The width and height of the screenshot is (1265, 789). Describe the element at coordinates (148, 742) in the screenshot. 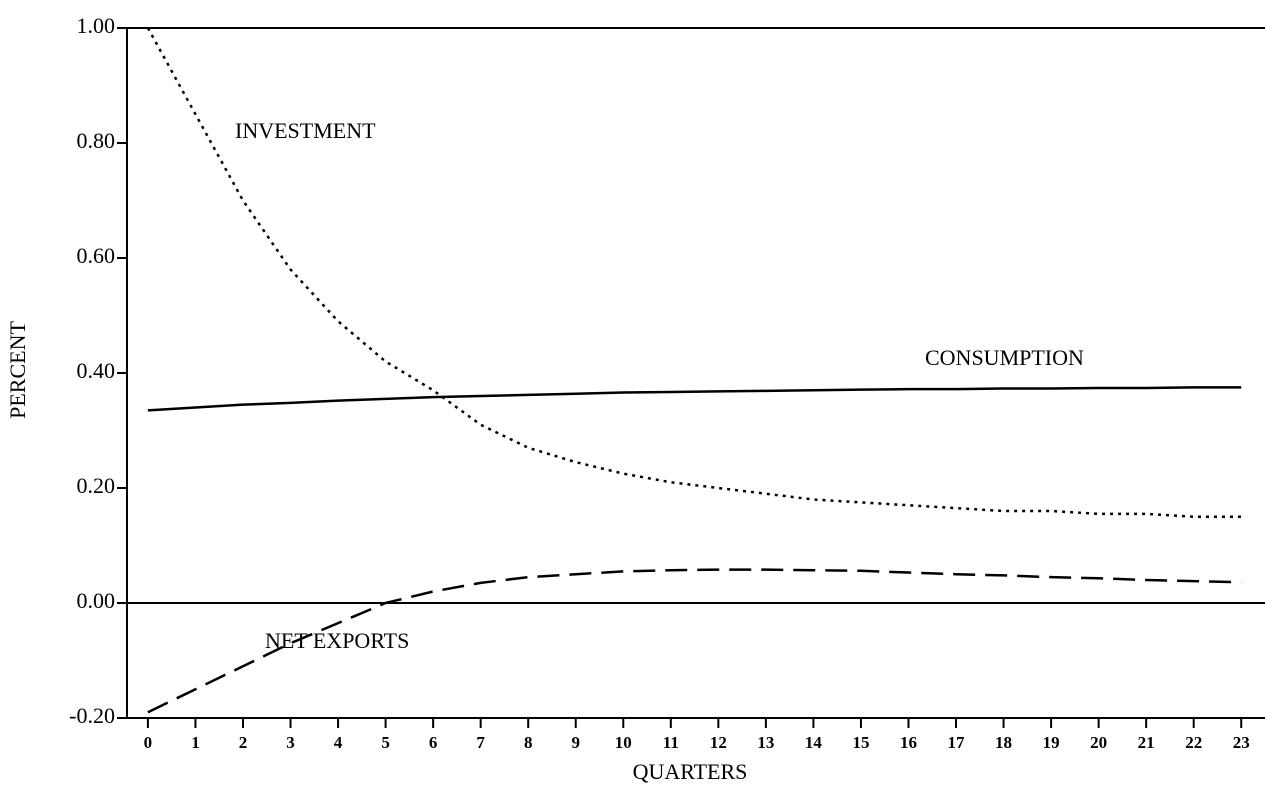

I see `x-tick-label: 0` at that location.